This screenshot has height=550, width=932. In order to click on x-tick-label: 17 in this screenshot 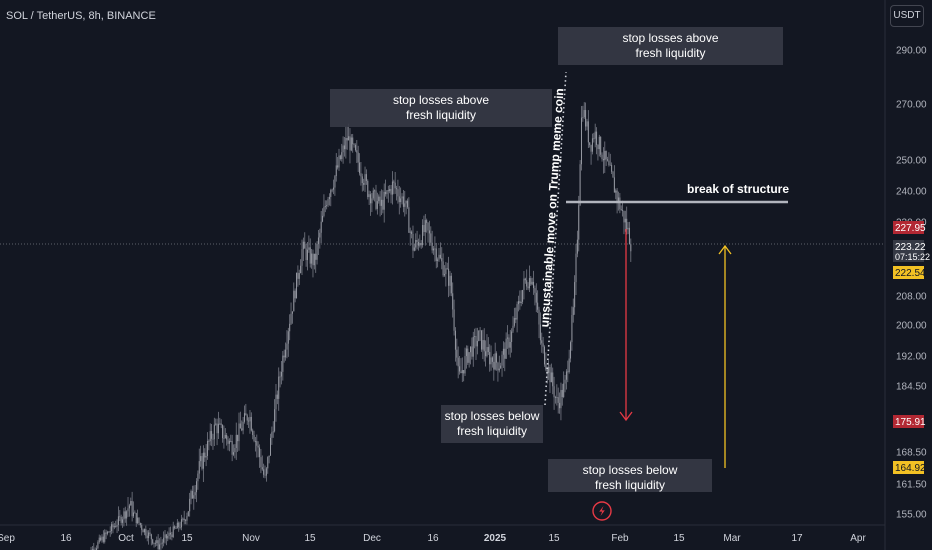, I will do `click(797, 538)`.